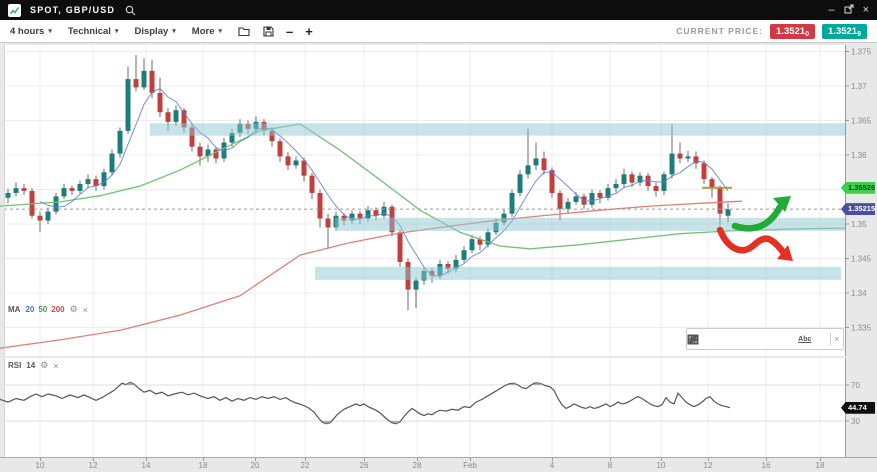 The height and width of the screenshot is (472, 877). I want to click on more-dropdown: More ▾, so click(206, 31).